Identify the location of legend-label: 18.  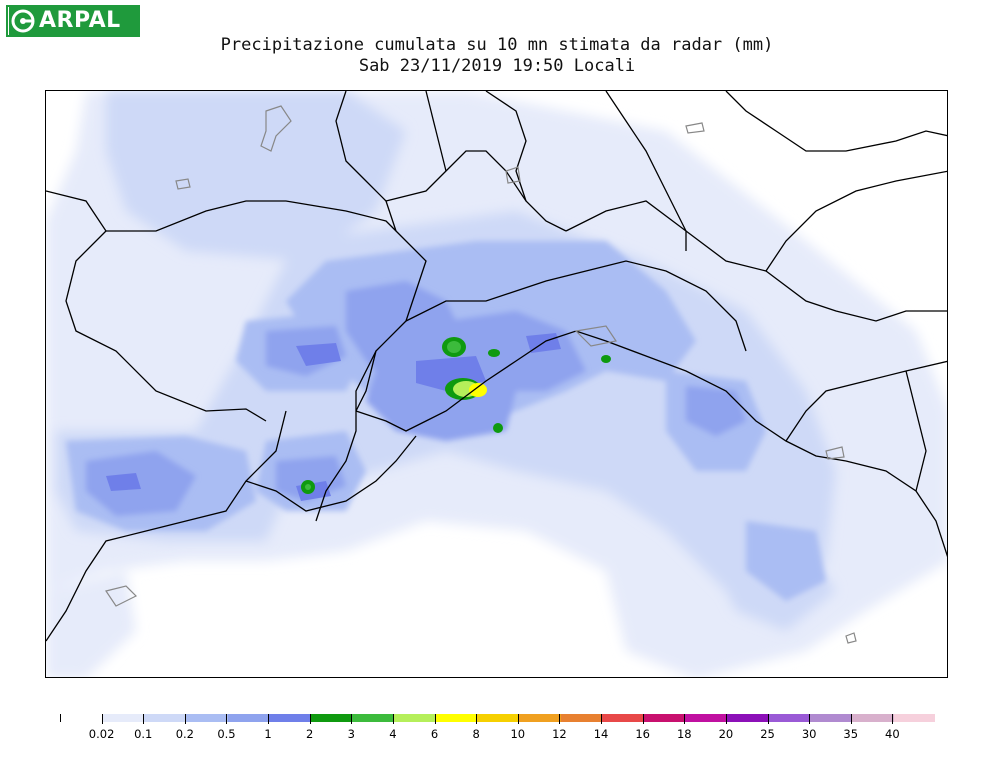
(684, 734).